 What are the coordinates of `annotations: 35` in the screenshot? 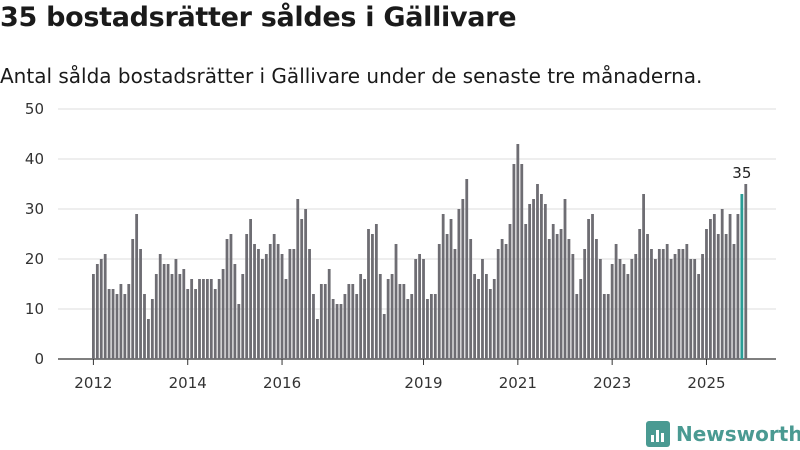 It's located at (741, 173).